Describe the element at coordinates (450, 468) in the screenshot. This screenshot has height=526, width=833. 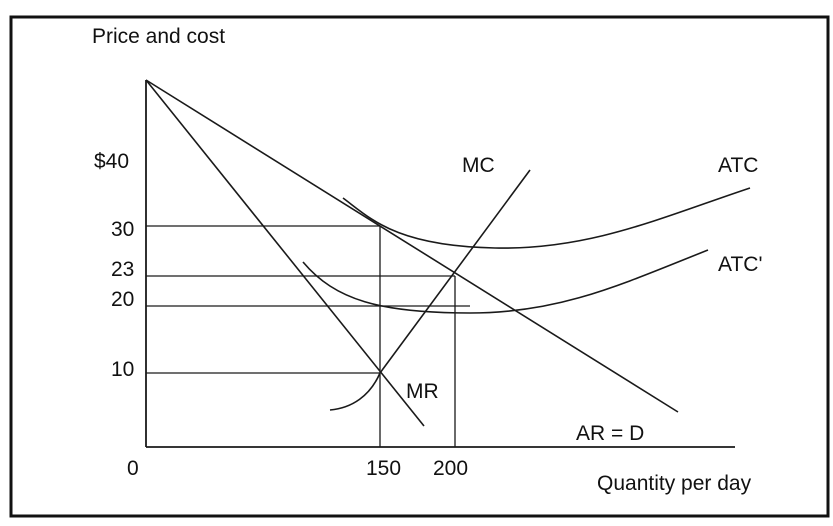
I see `x-tick-label-200: 200` at that location.